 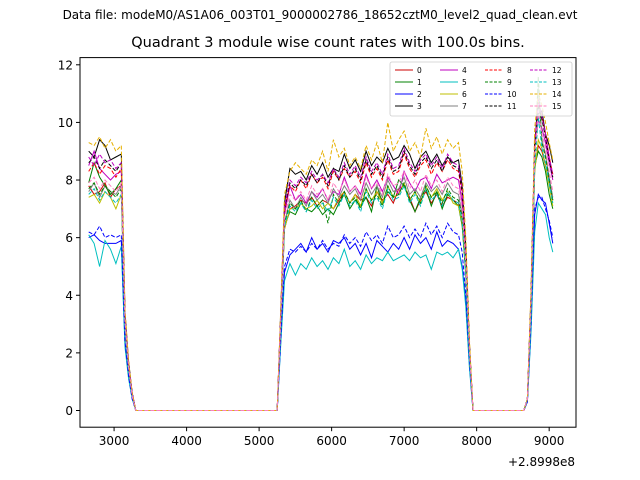 I want to click on x-tick-label: 3000, so click(x=114, y=441).